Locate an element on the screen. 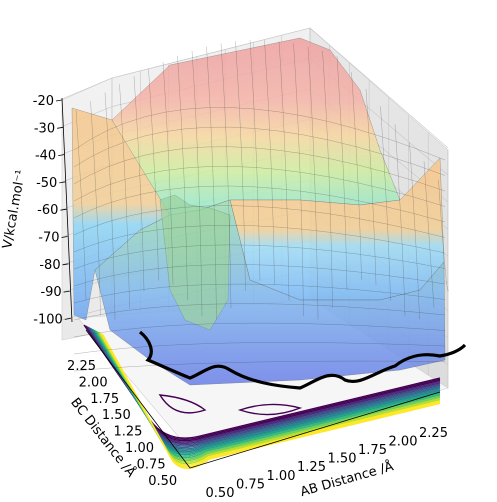 Image resolution: width=497 pixels, height=502 pixels. z-tick-label: -50 is located at coordinates (46, 183).